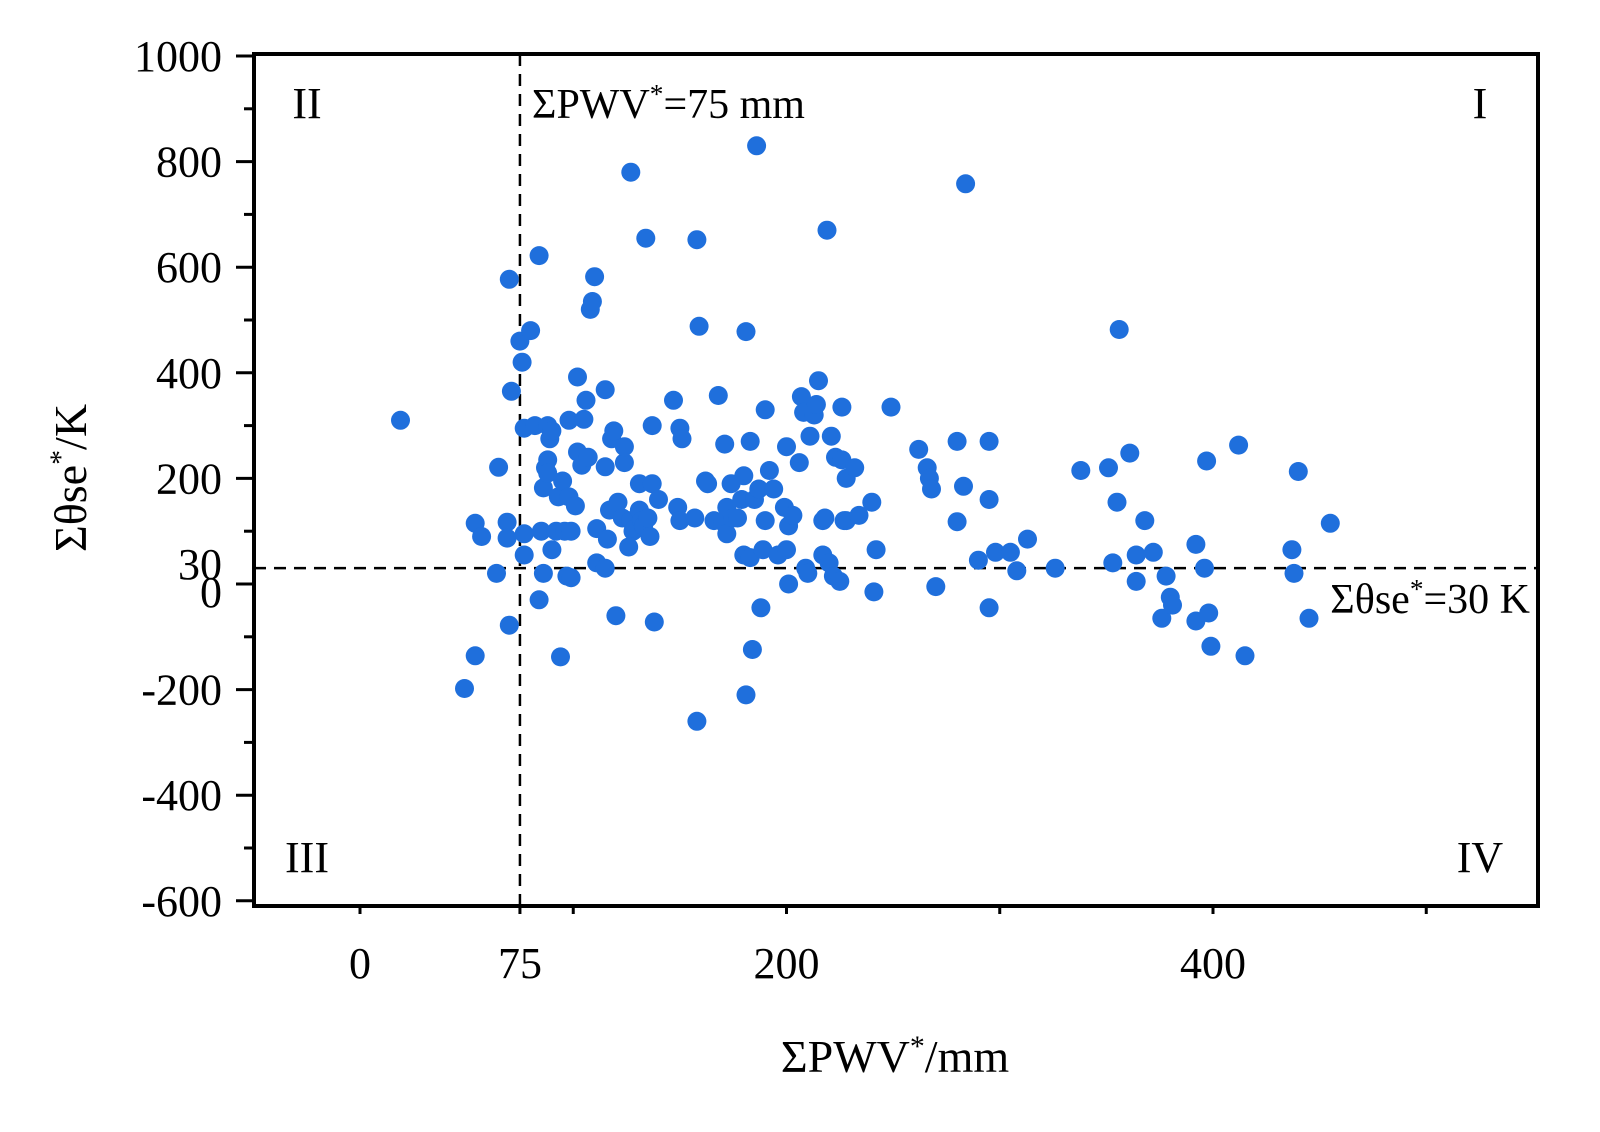  What do you see at coordinates (1213, 963) in the screenshot?
I see `x-tick-label: 400` at bounding box center [1213, 963].